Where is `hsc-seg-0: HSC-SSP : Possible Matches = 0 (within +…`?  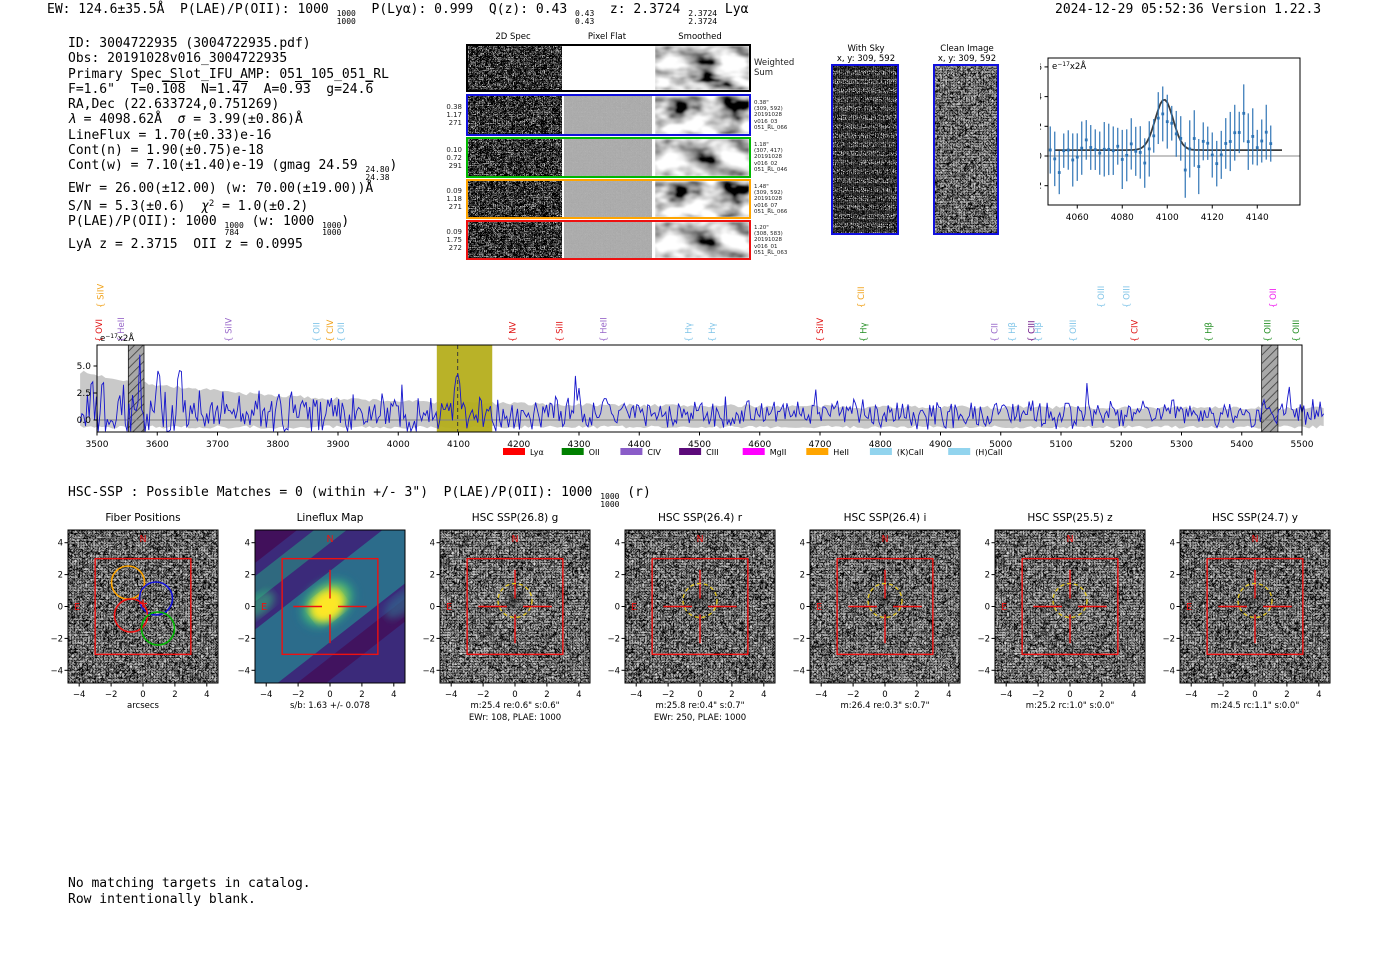
hsc-seg-0: HSC-SSP : Possible Matches = 0 (within +… is located at coordinates (334, 492).